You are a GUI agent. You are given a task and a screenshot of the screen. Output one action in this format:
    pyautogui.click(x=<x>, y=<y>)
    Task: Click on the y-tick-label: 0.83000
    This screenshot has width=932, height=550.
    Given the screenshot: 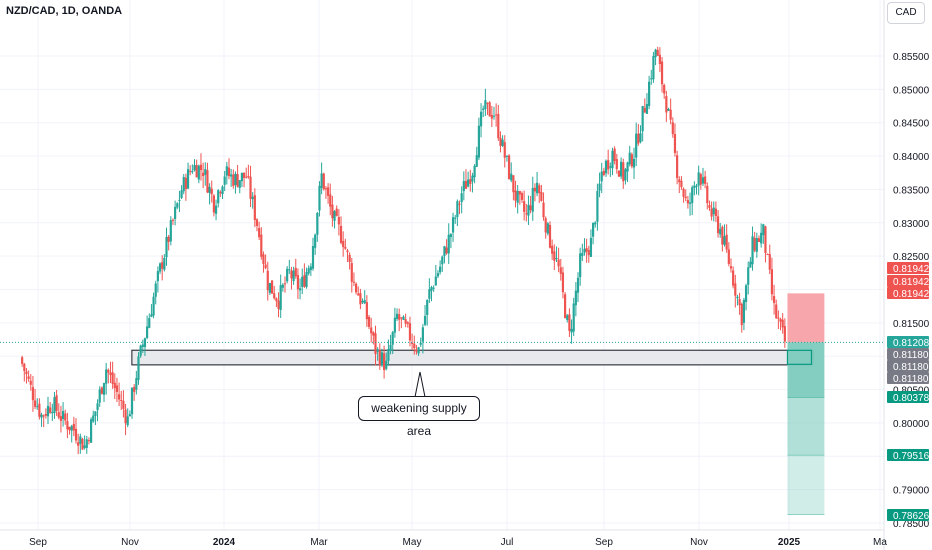 What is the action you would take?
    pyautogui.click(x=911, y=224)
    